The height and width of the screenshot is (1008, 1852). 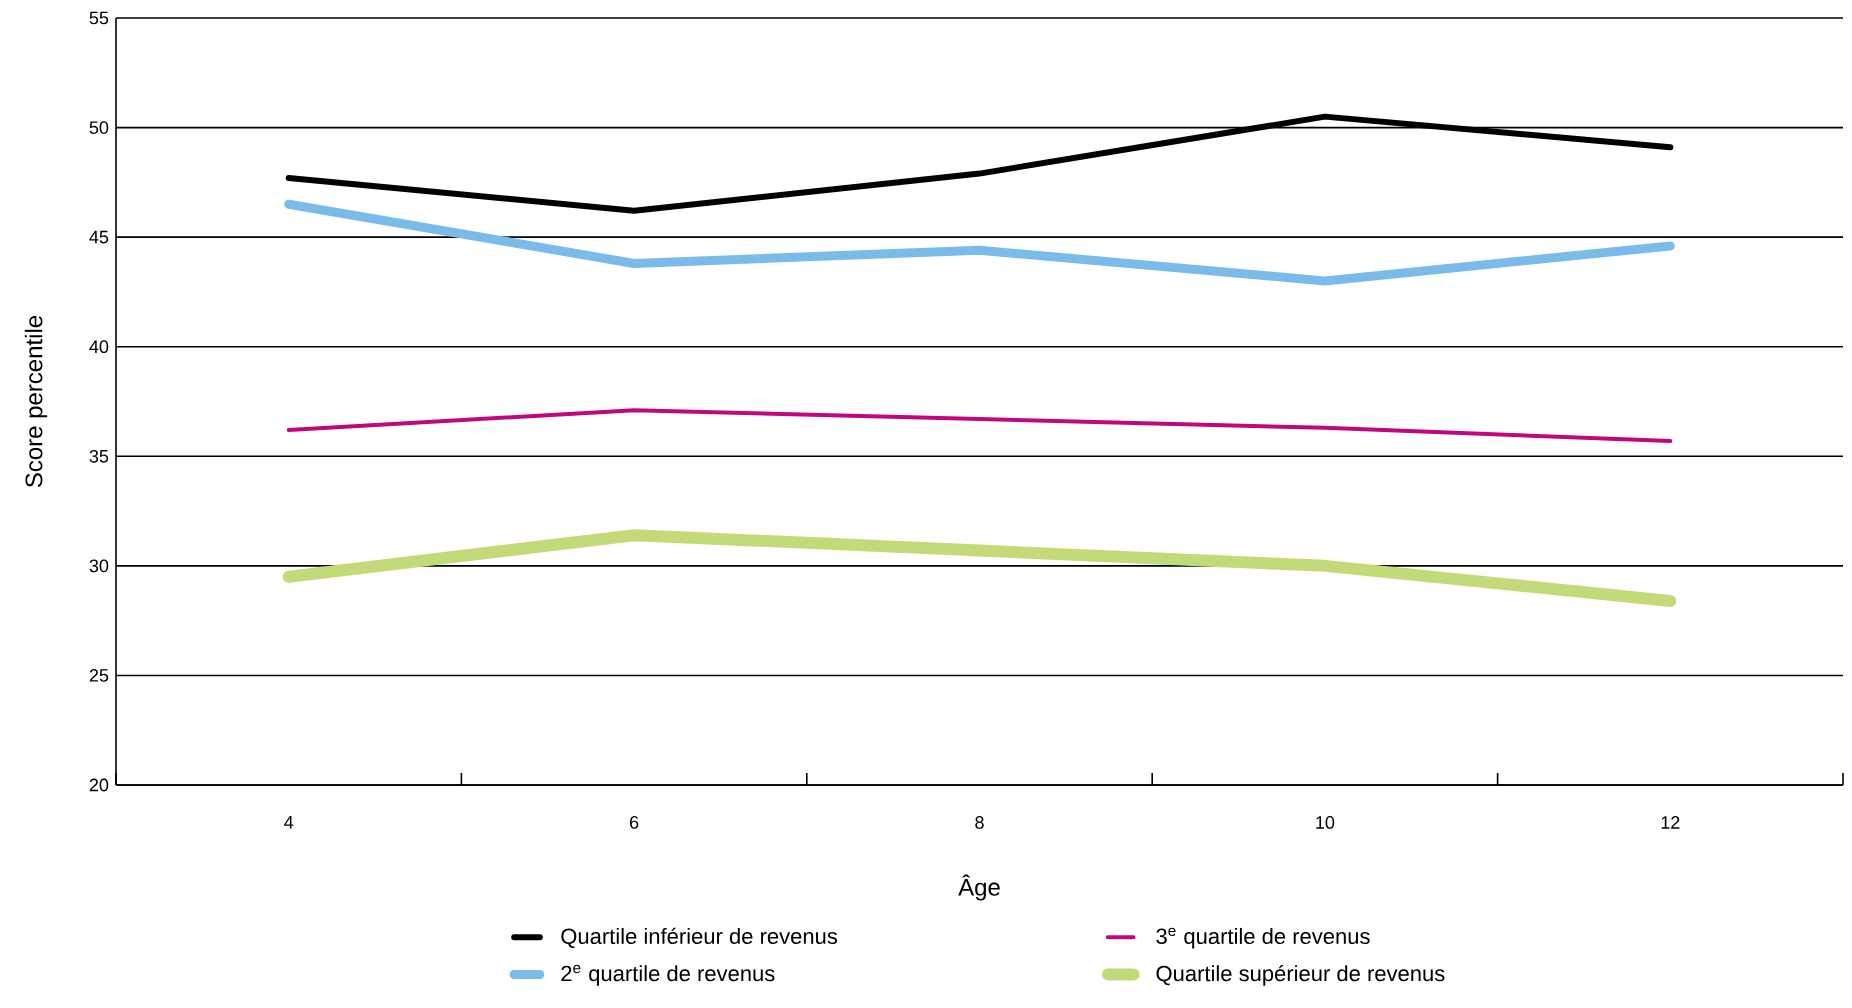 What do you see at coordinates (1670, 822) in the screenshot?
I see `x-tick-label: 12` at bounding box center [1670, 822].